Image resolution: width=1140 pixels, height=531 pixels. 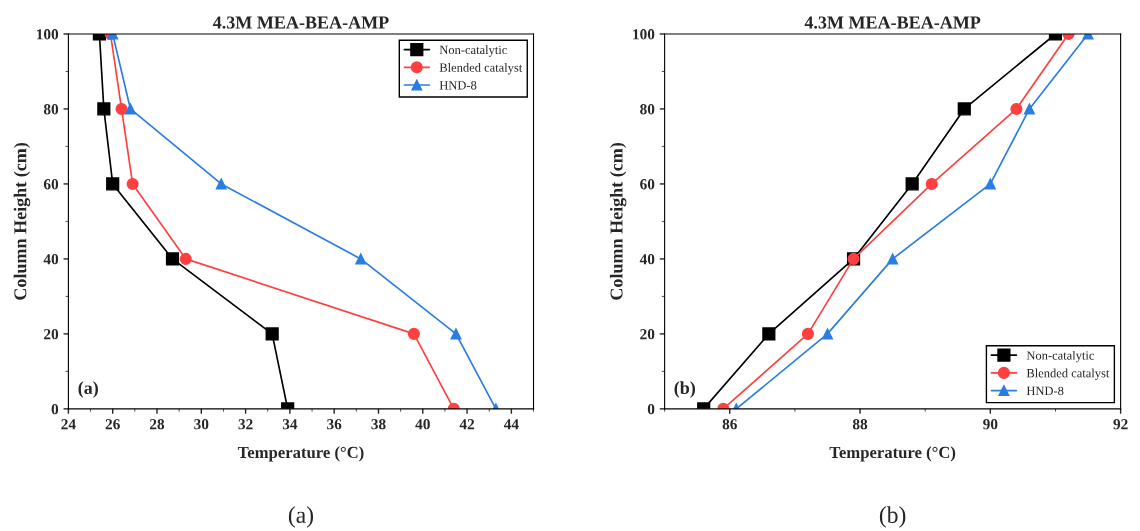 What do you see at coordinates (685, 389) in the screenshot?
I see `annotation: (b)` at bounding box center [685, 389].